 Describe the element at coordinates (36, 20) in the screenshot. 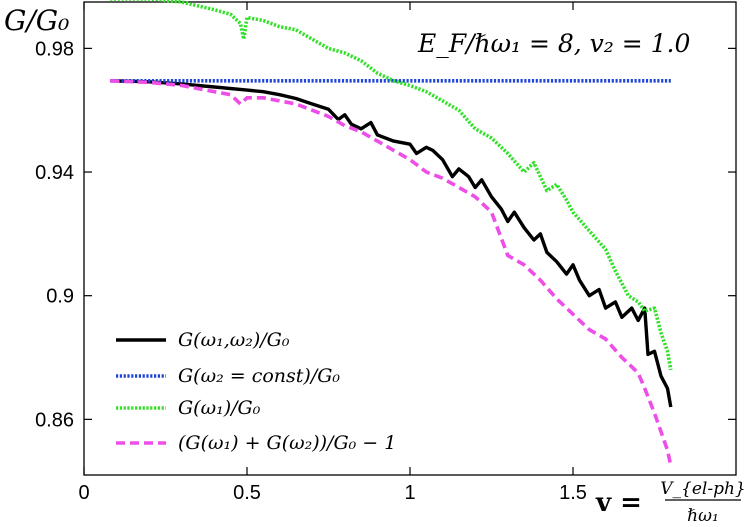

I see `y-axis-label: G/G₀` at that location.